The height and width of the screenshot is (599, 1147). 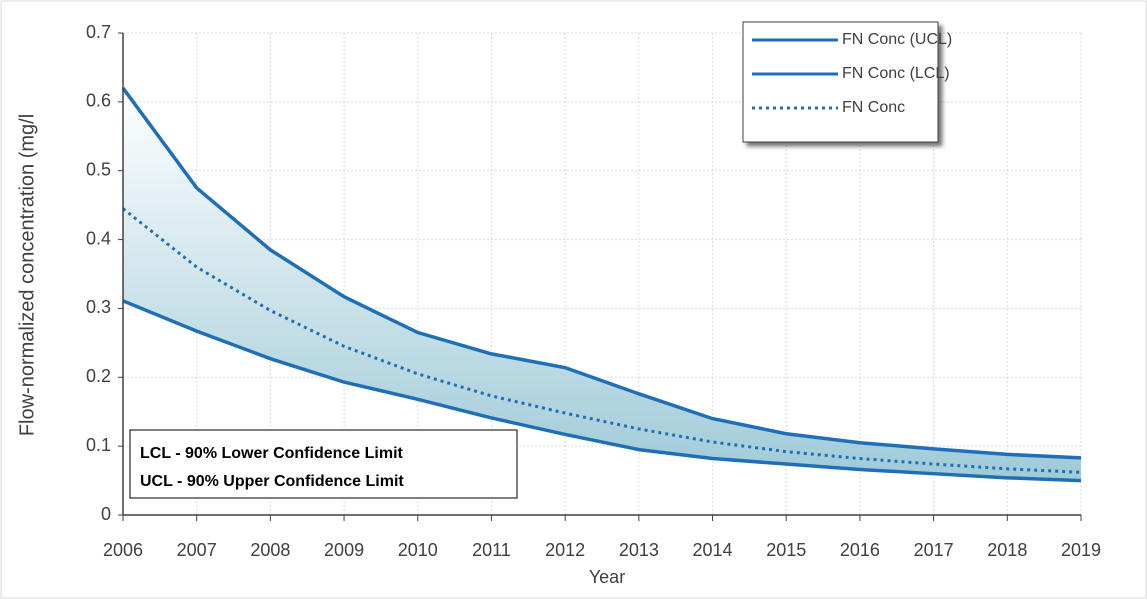 What do you see at coordinates (98, 169) in the screenshot?
I see `y-tick-label: 0.5` at bounding box center [98, 169].